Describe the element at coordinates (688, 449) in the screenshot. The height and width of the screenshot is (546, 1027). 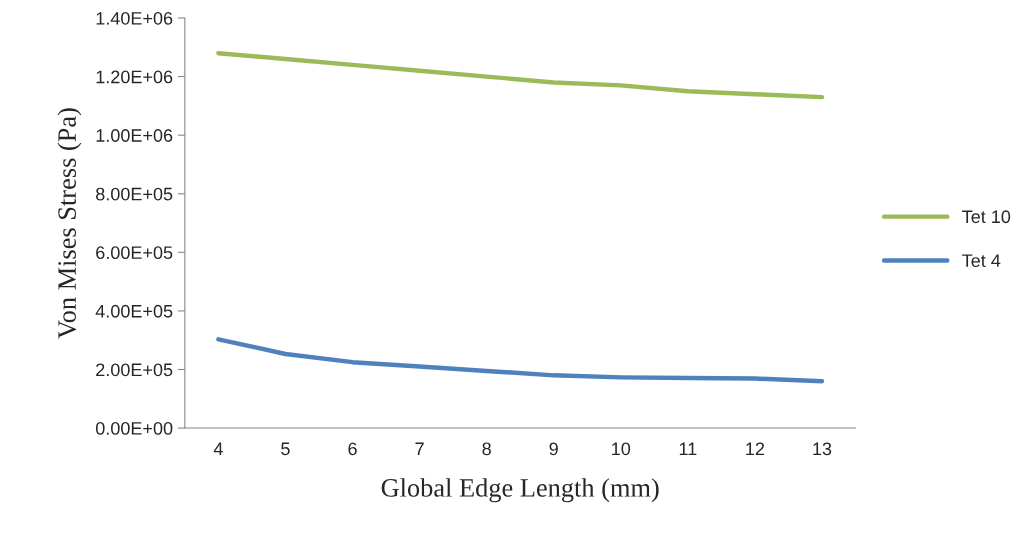
I see `x-tick-label: 11` at that location.